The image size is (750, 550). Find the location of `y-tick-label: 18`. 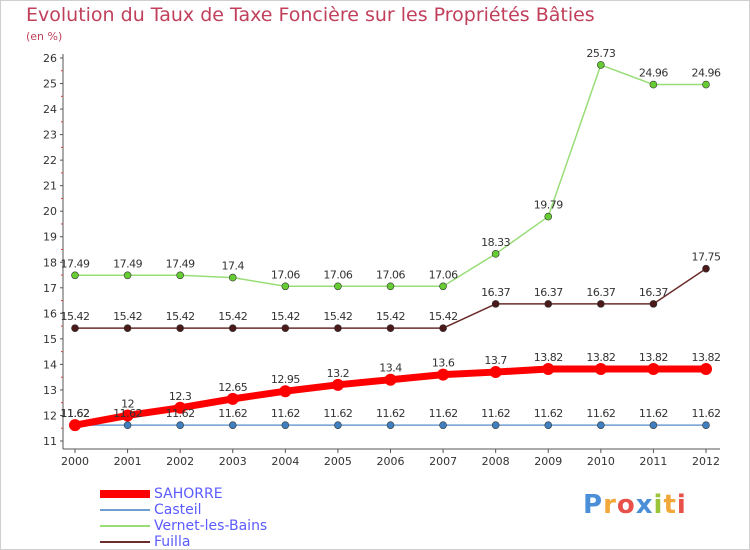

y-tick-label: 18 is located at coordinates (50, 262).